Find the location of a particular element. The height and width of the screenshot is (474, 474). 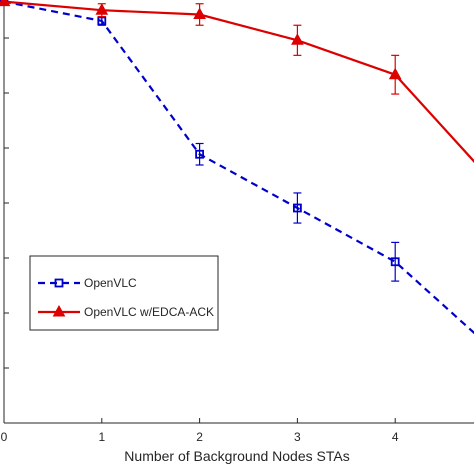

legend-label: OpenVLC is located at coordinates (110, 283).